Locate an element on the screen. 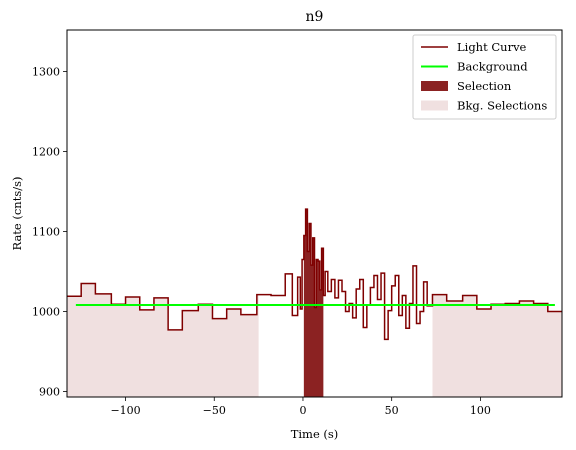 Image resolution: width=576 pixels, height=450 pixels. x-tick-label: 50 is located at coordinates (392, 410).